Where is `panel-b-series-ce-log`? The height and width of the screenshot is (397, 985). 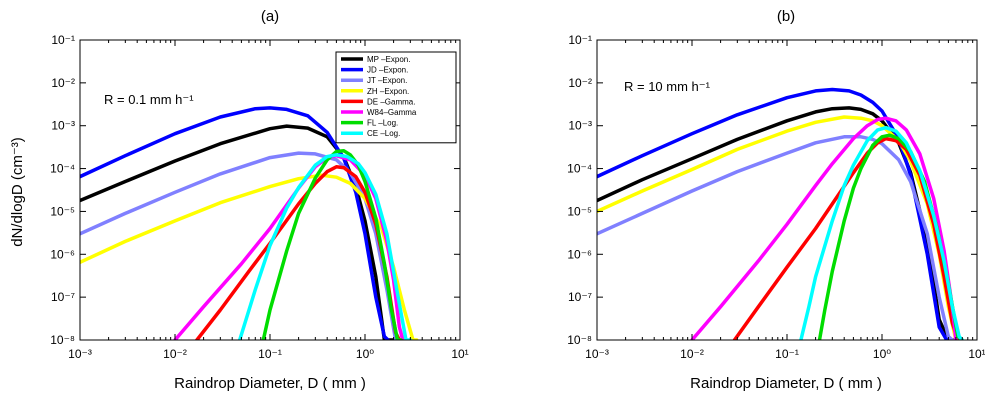 panel-b-series-ce-log is located at coordinates (882, 232).